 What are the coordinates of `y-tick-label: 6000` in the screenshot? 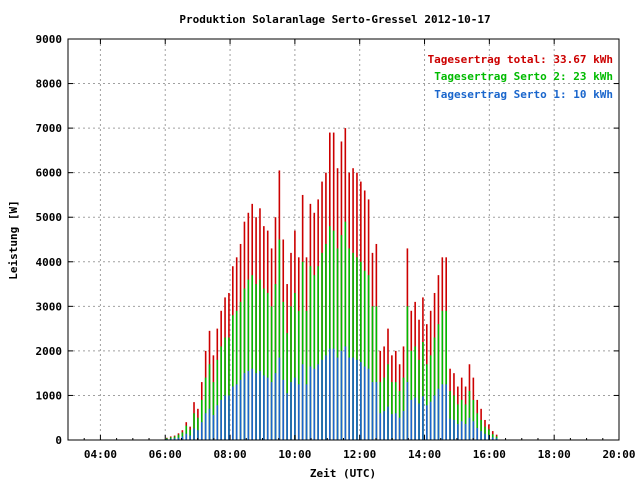 It's located at (49, 173).